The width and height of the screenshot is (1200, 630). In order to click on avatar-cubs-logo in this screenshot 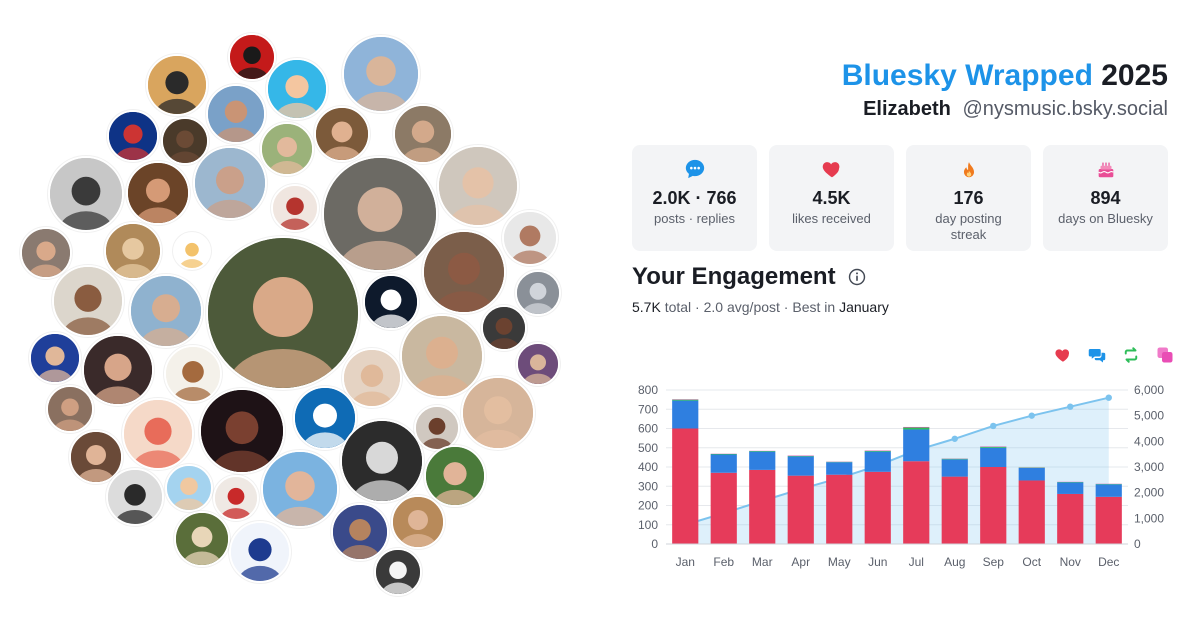, I will do `click(133, 136)`.